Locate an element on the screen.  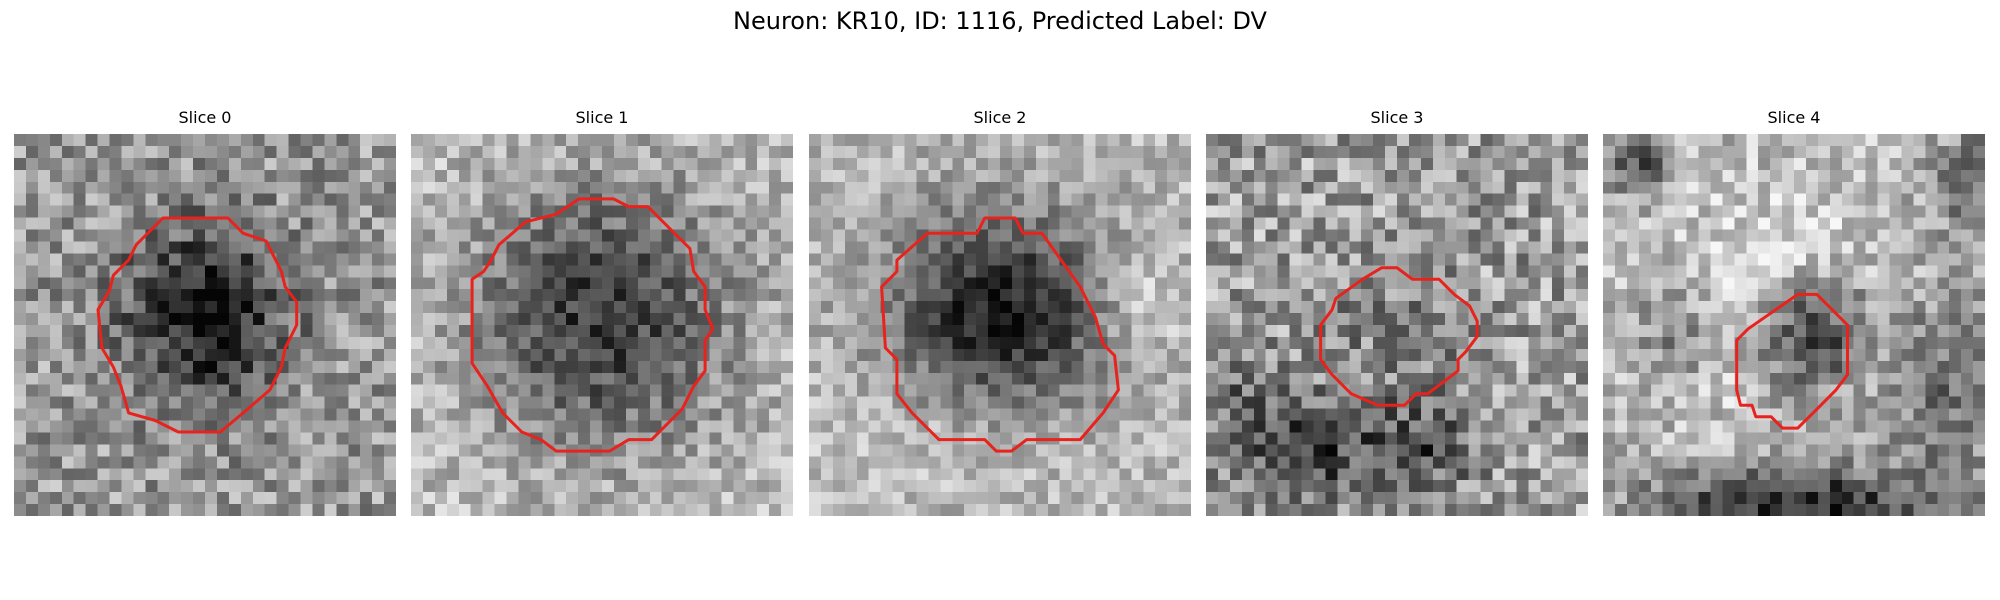
slice-title: Slice 0 is located at coordinates (205, 117).